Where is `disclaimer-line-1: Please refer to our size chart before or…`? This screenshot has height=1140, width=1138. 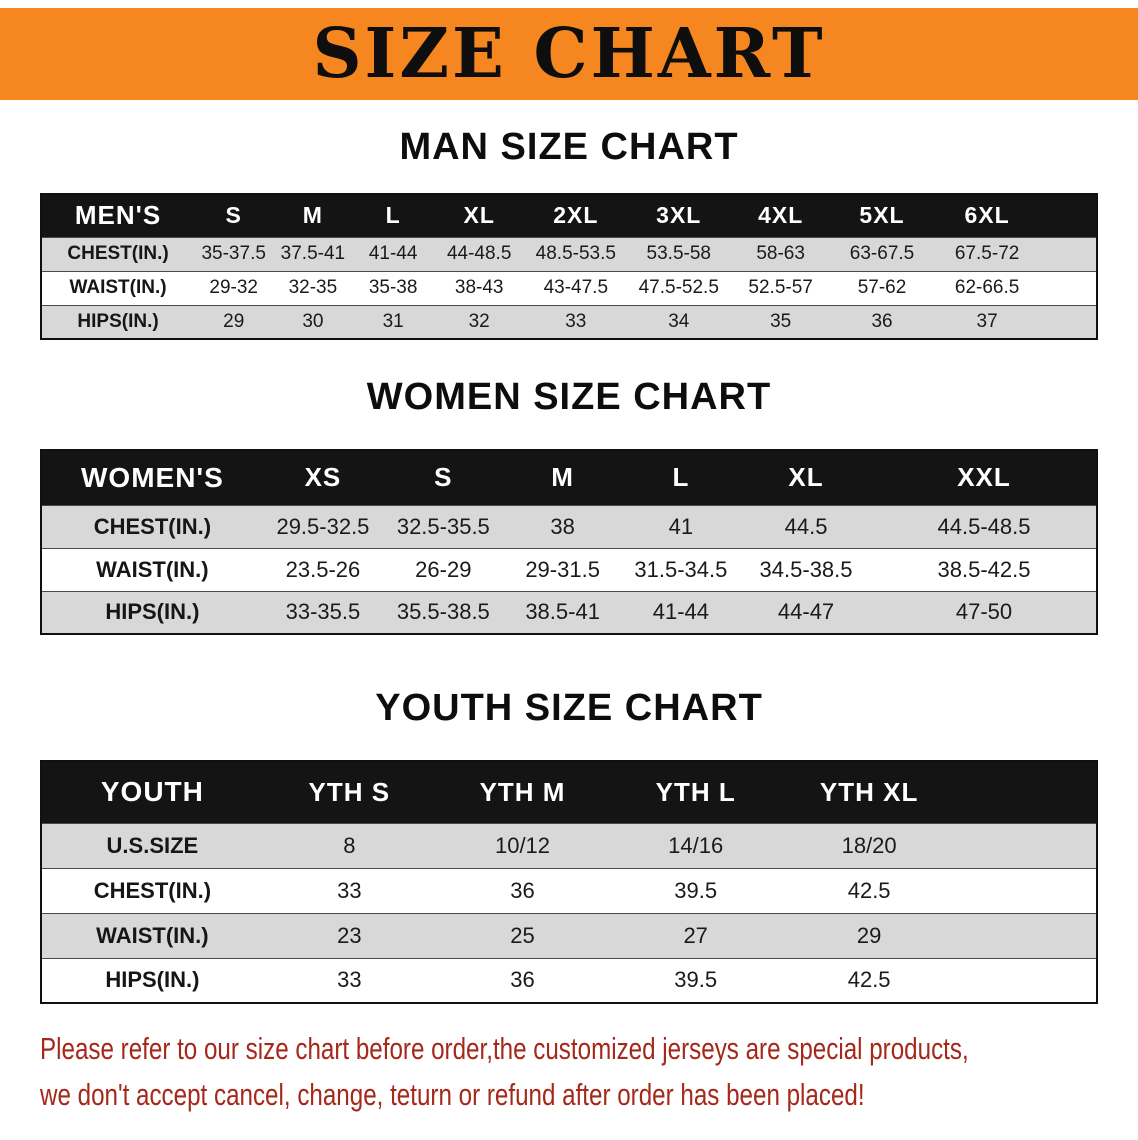 disclaimer-line-1: Please refer to our size chart before or… is located at coordinates (504, 1048).